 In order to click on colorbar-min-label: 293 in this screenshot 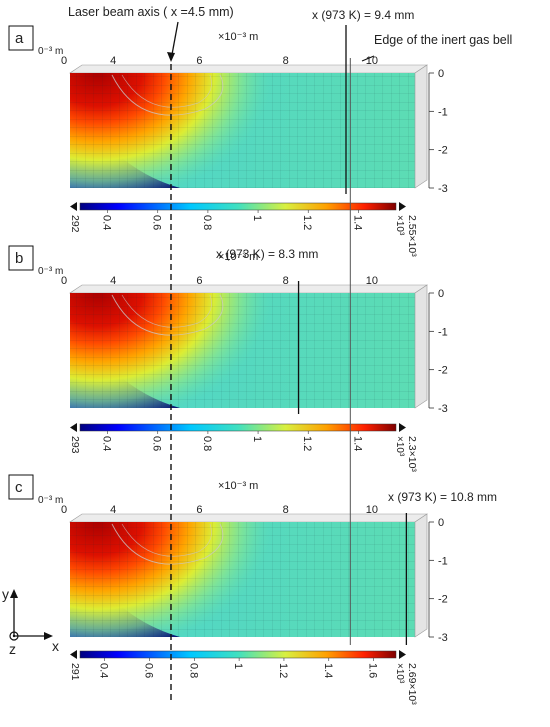, I will do `click(75, 445)`.